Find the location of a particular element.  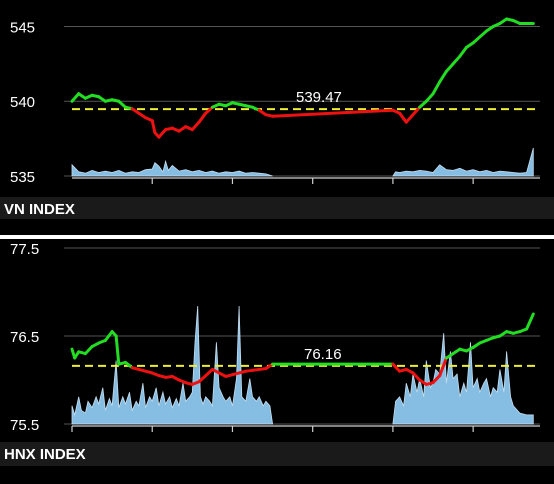

hnx-index-line is located at coordinates (302, 349).